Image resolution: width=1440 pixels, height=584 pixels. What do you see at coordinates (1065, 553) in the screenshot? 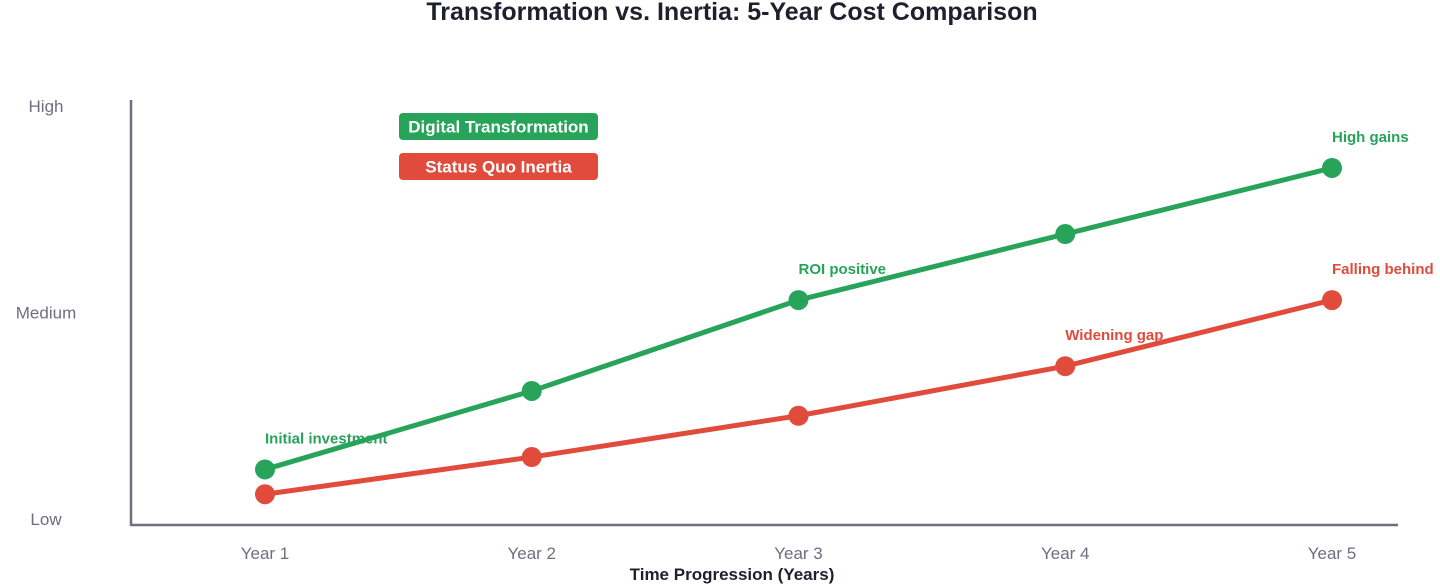
I see `x-tick-4: Year 4` at bounding box center [1065, 553].